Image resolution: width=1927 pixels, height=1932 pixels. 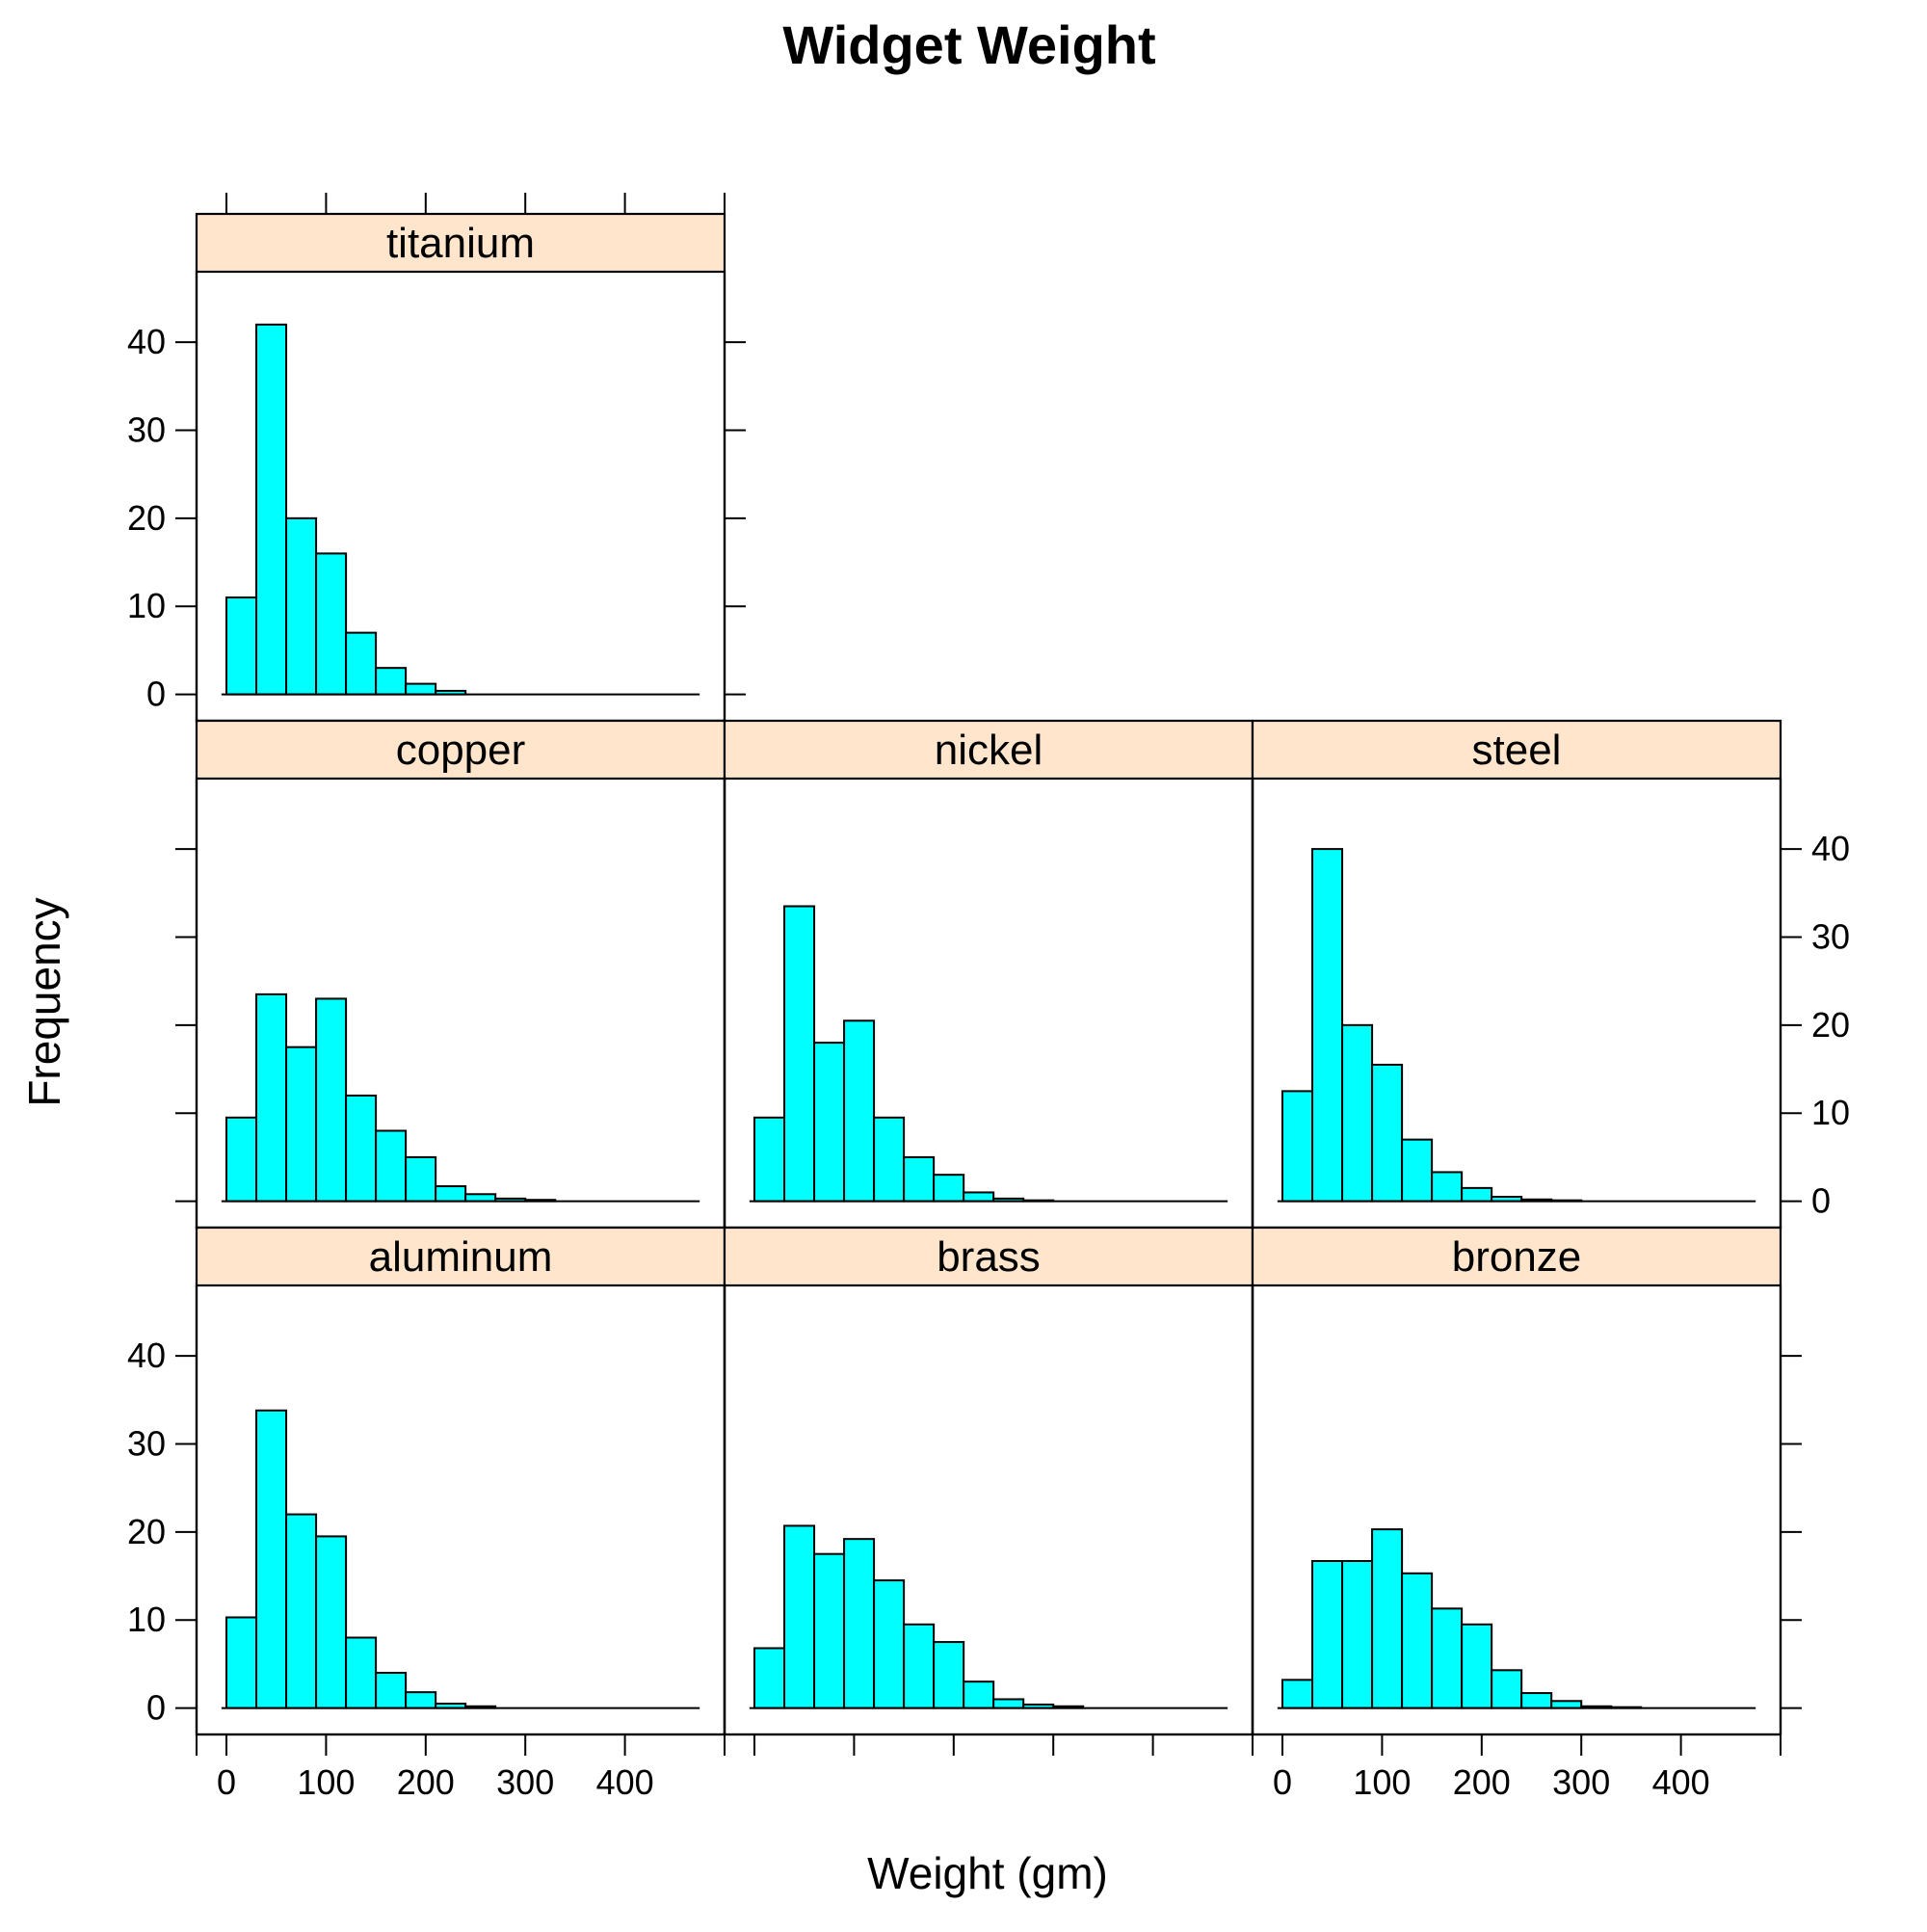 I want to click on chart-title: Widget Weight, so click(x=968, y=44).